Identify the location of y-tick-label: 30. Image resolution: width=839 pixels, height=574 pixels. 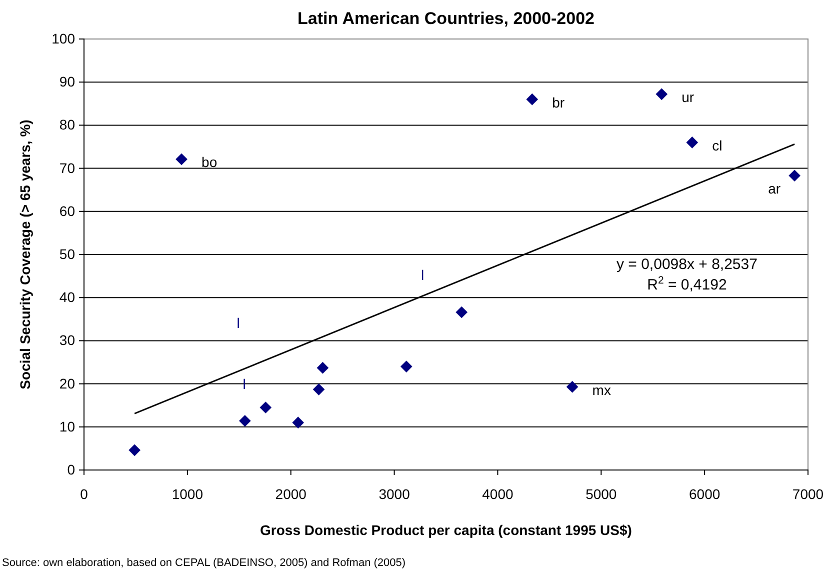
(67, 340).